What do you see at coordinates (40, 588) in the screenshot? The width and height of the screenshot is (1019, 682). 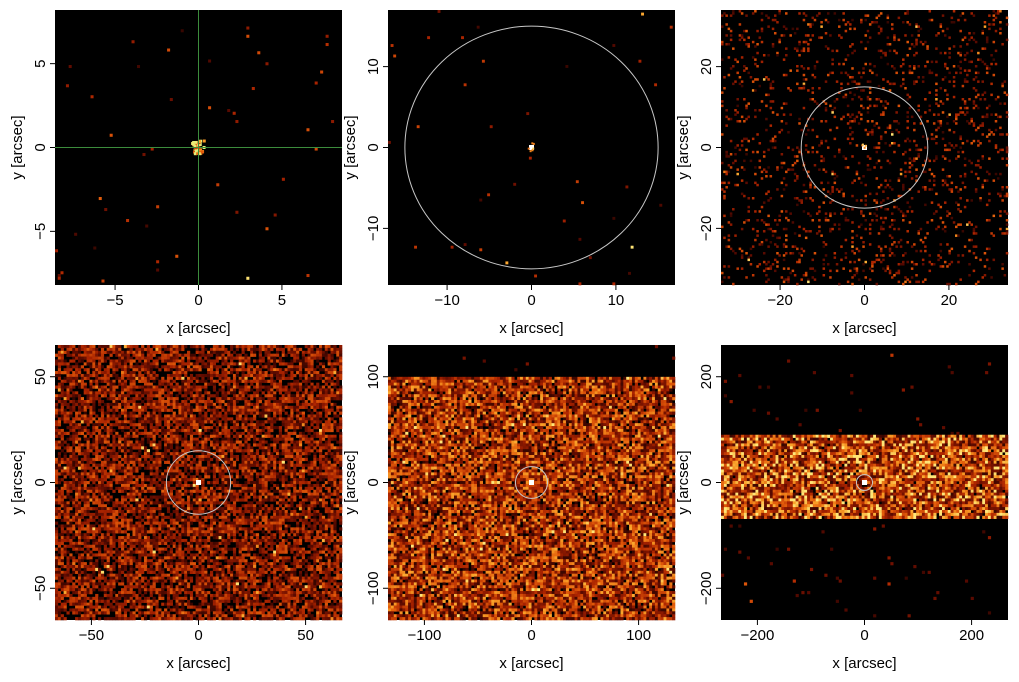 I see `y-tick-label: −50` at bounding box center [40, 588].